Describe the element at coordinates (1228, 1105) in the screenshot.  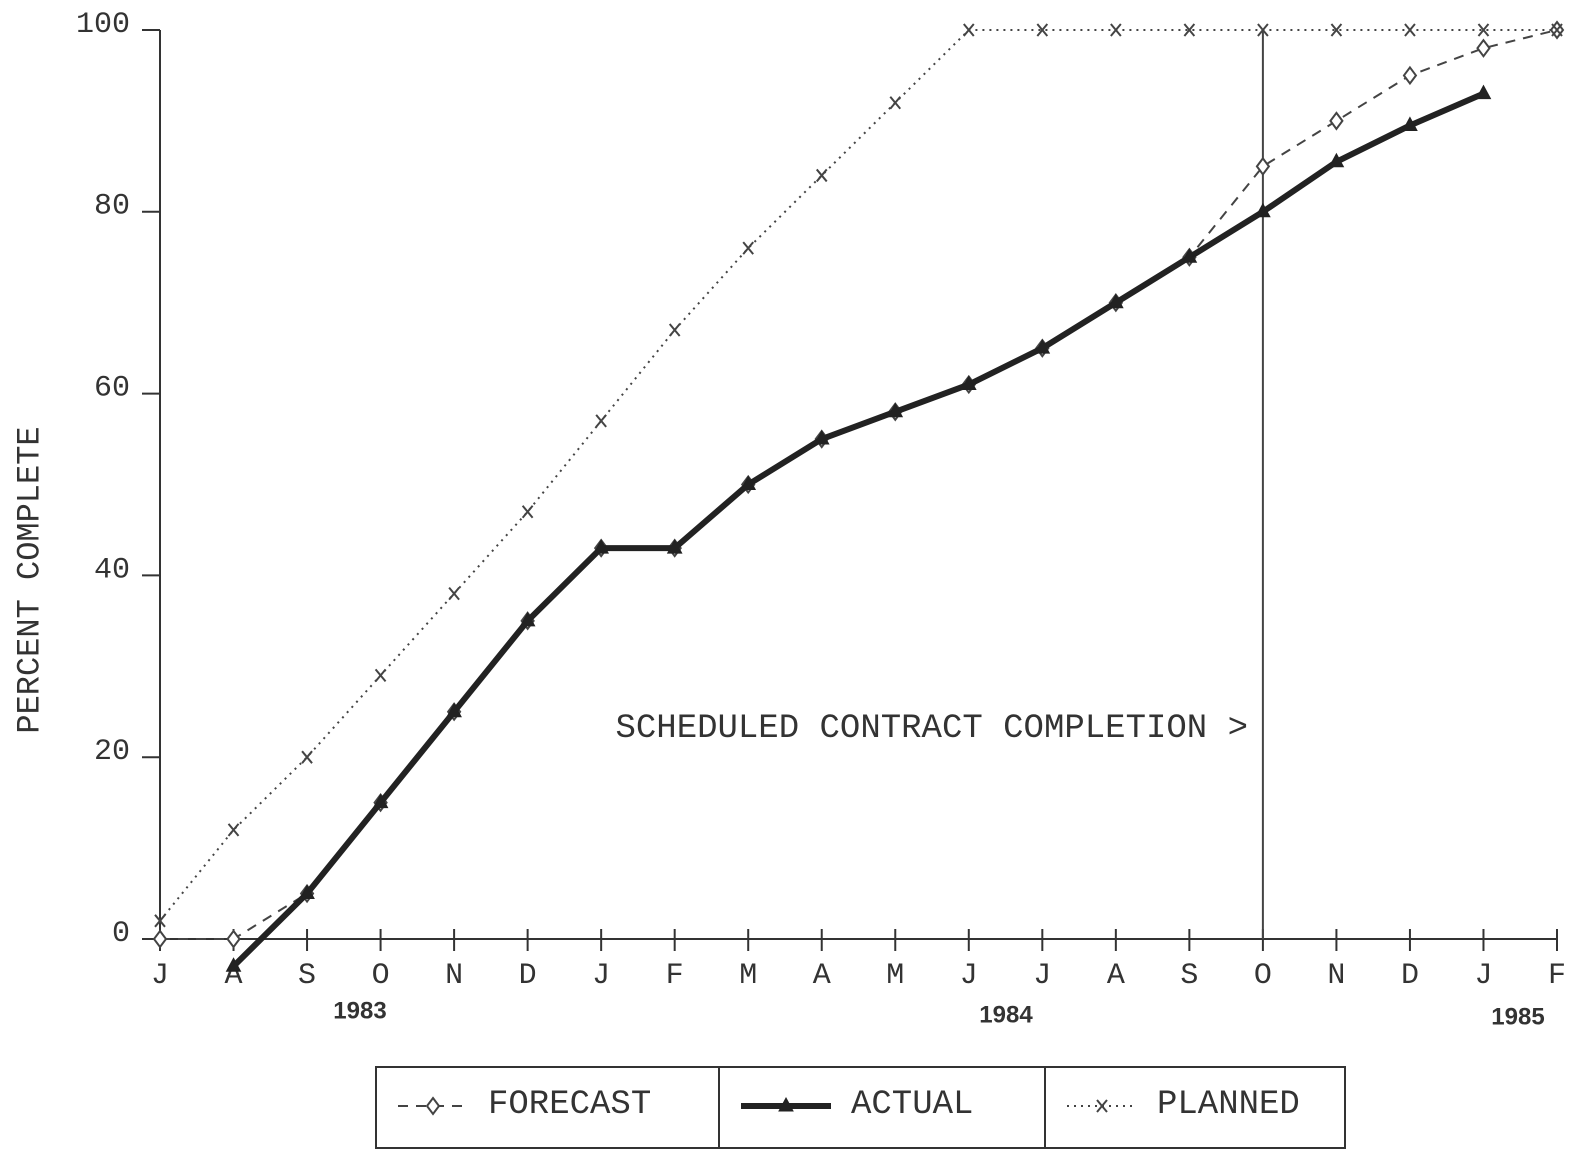
I see `legend-label: PLANNED` at that location.